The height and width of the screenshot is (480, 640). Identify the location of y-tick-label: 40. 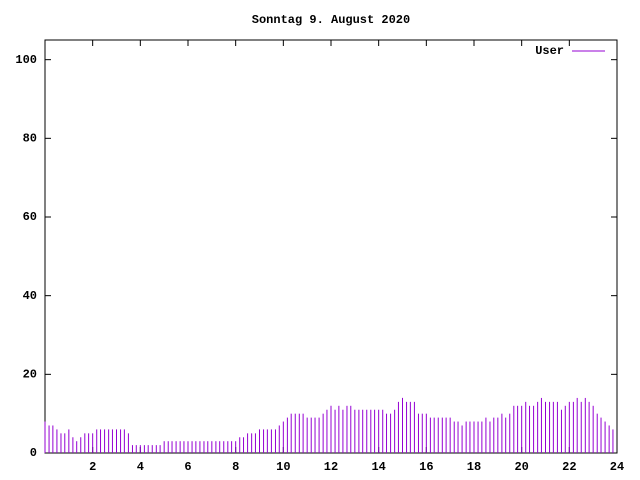
(30, 296).